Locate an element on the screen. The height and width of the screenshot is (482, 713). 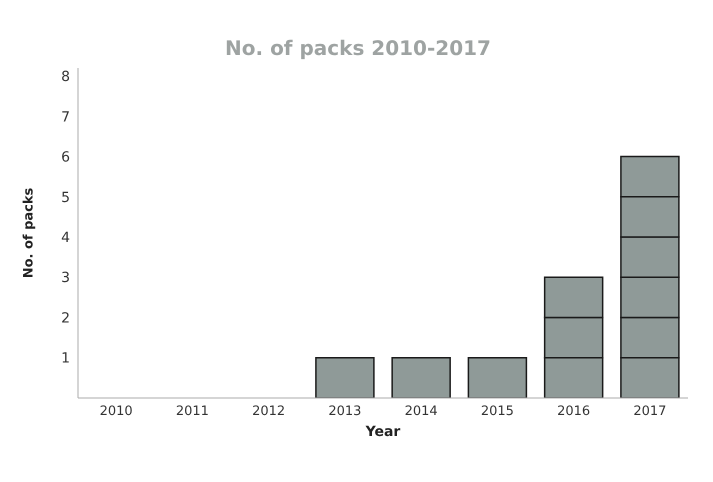
y-axis-title: No. of packs is located at coordinates (29, 232).